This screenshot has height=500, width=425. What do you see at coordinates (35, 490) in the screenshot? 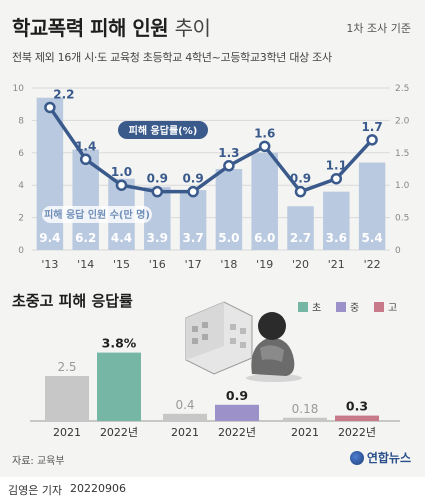
I see `reporter-credit: 김영은 기자` at bounding box center [35, 490].